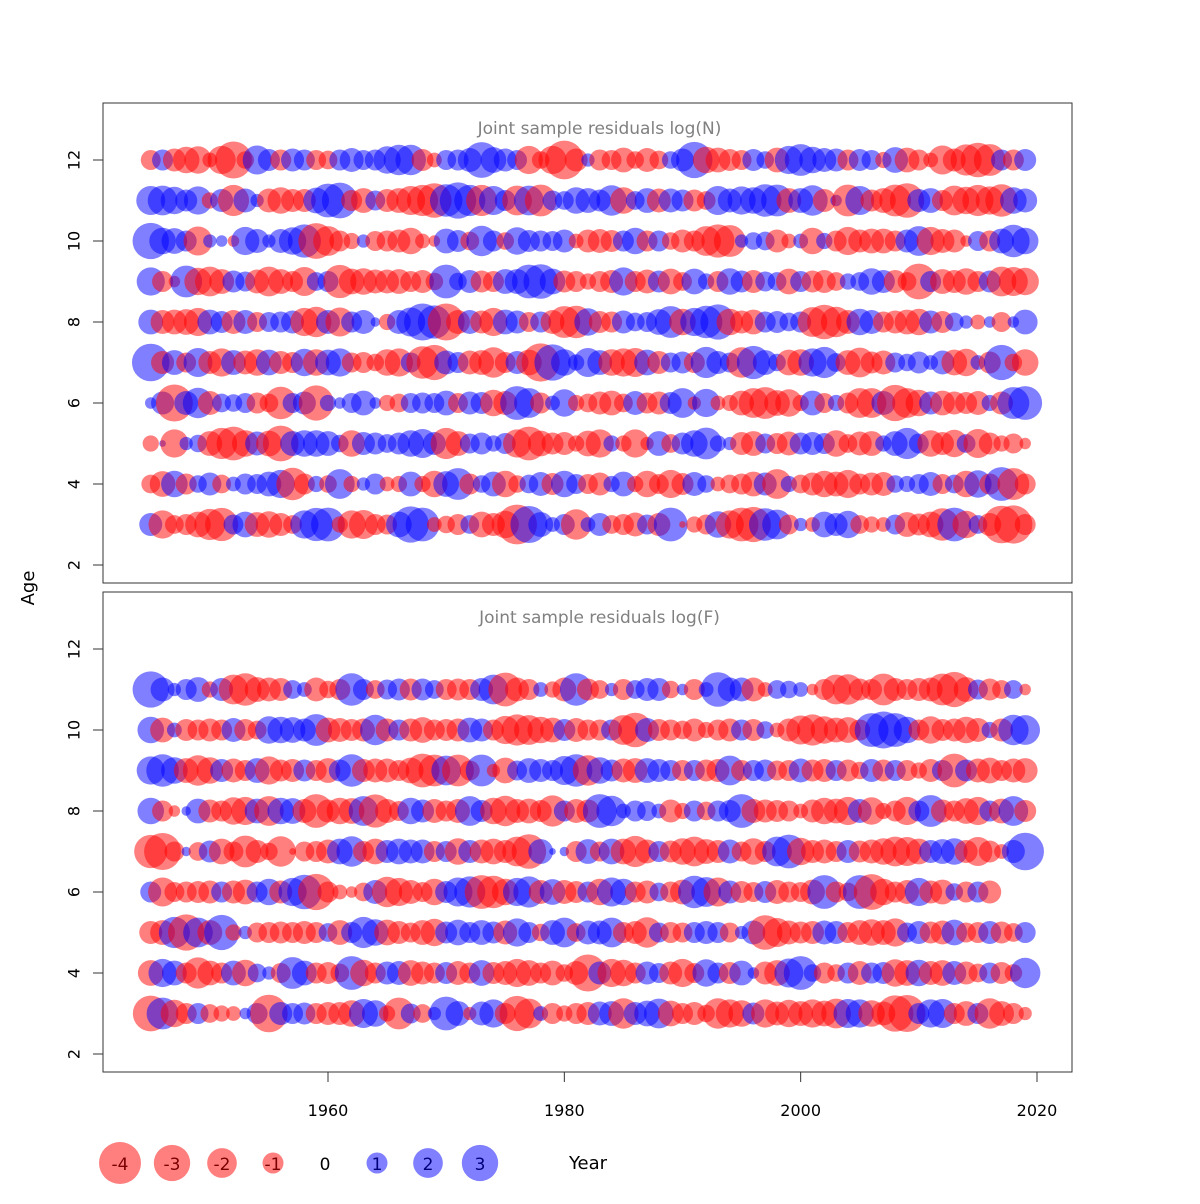 Image resolution: width=1200 pixels, height=1204 pixels. Describe the element at coordinates (599, 618) in the screenshot. I see `panel-title: Joint sample residuals log(F)` at that location.